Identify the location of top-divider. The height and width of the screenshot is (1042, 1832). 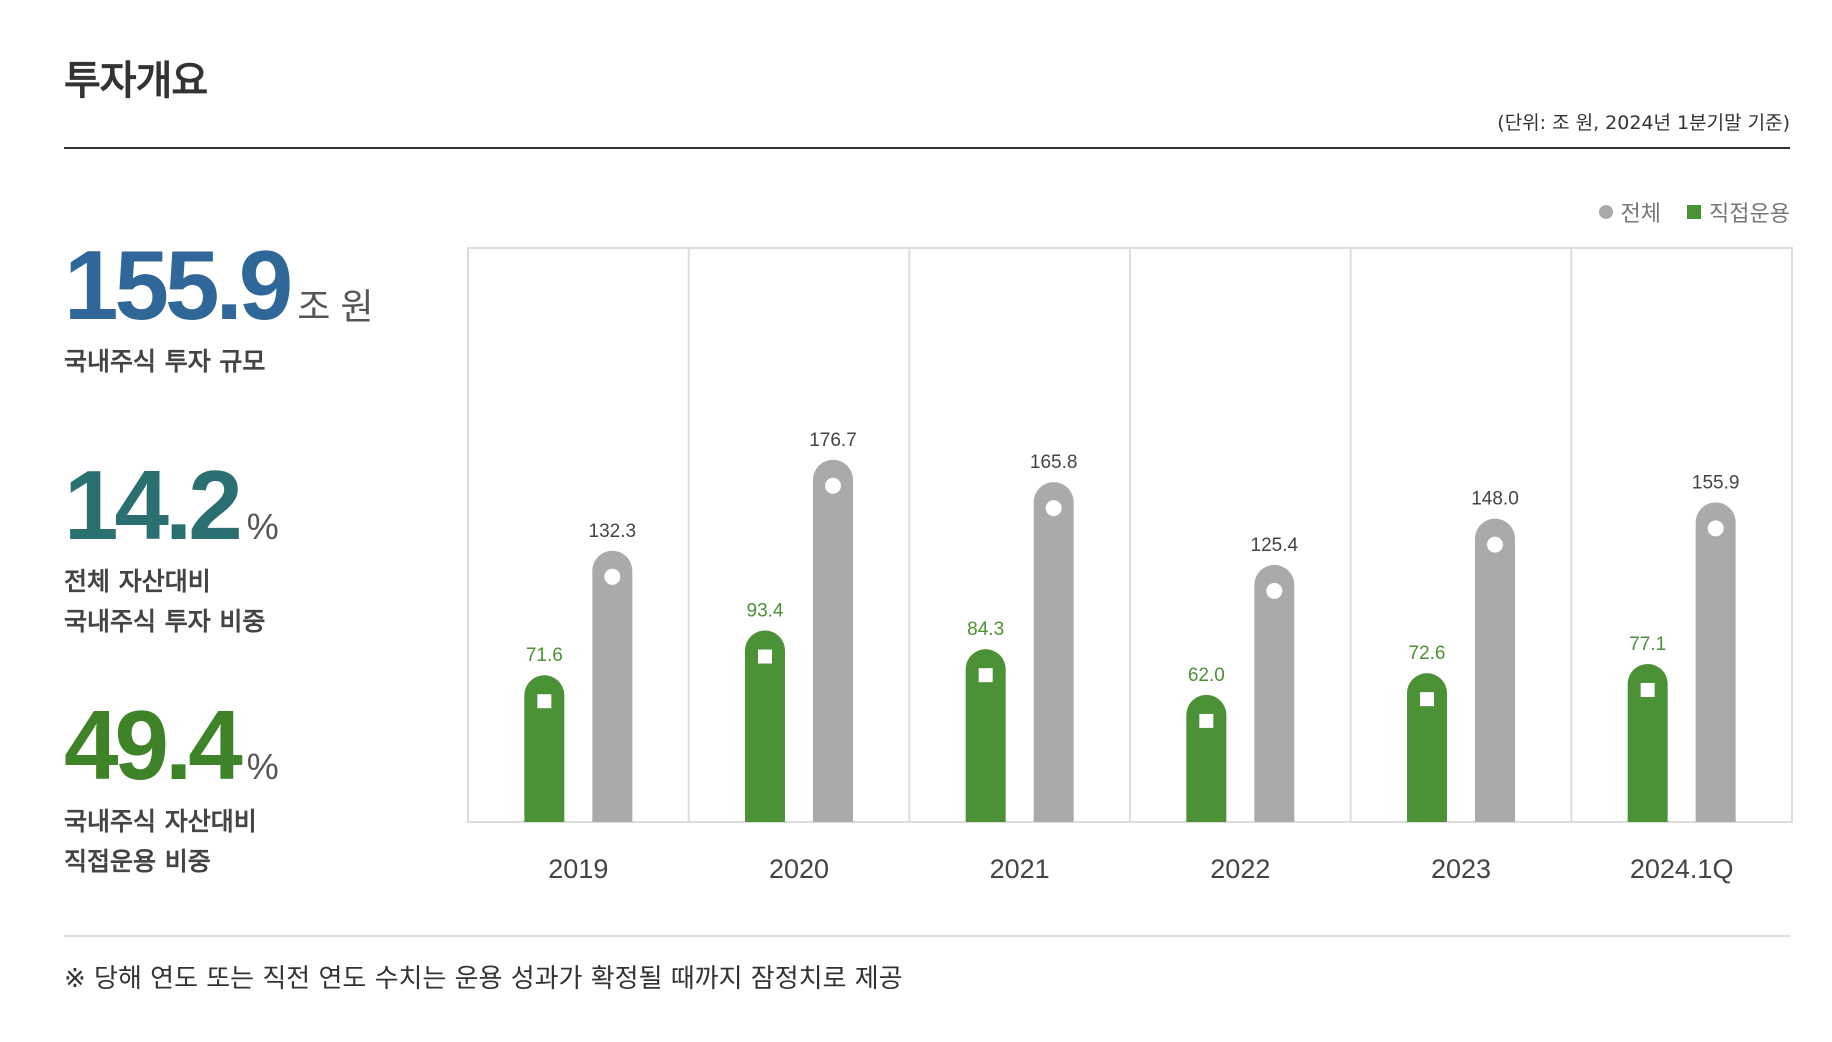
(927, 148).